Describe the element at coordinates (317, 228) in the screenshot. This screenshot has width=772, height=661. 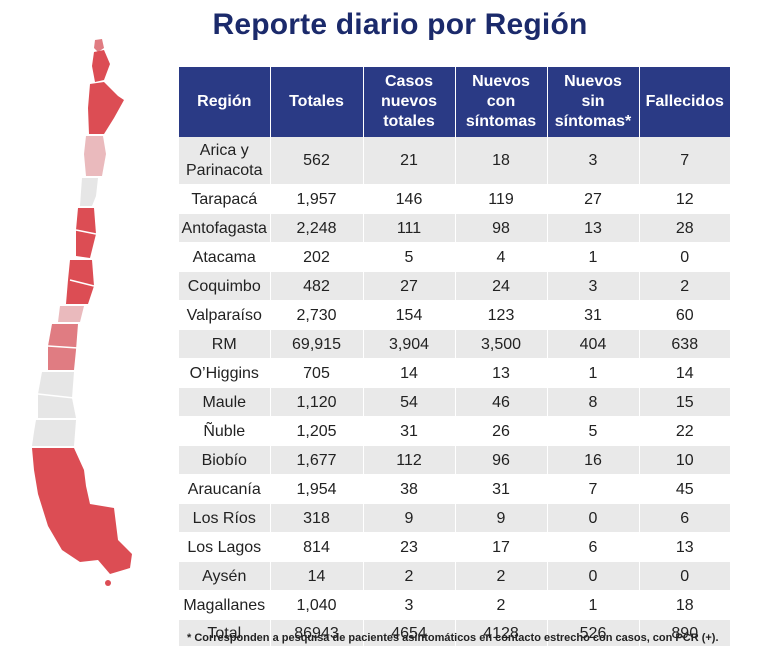
I see `cell-totales: 2,248` at that location.